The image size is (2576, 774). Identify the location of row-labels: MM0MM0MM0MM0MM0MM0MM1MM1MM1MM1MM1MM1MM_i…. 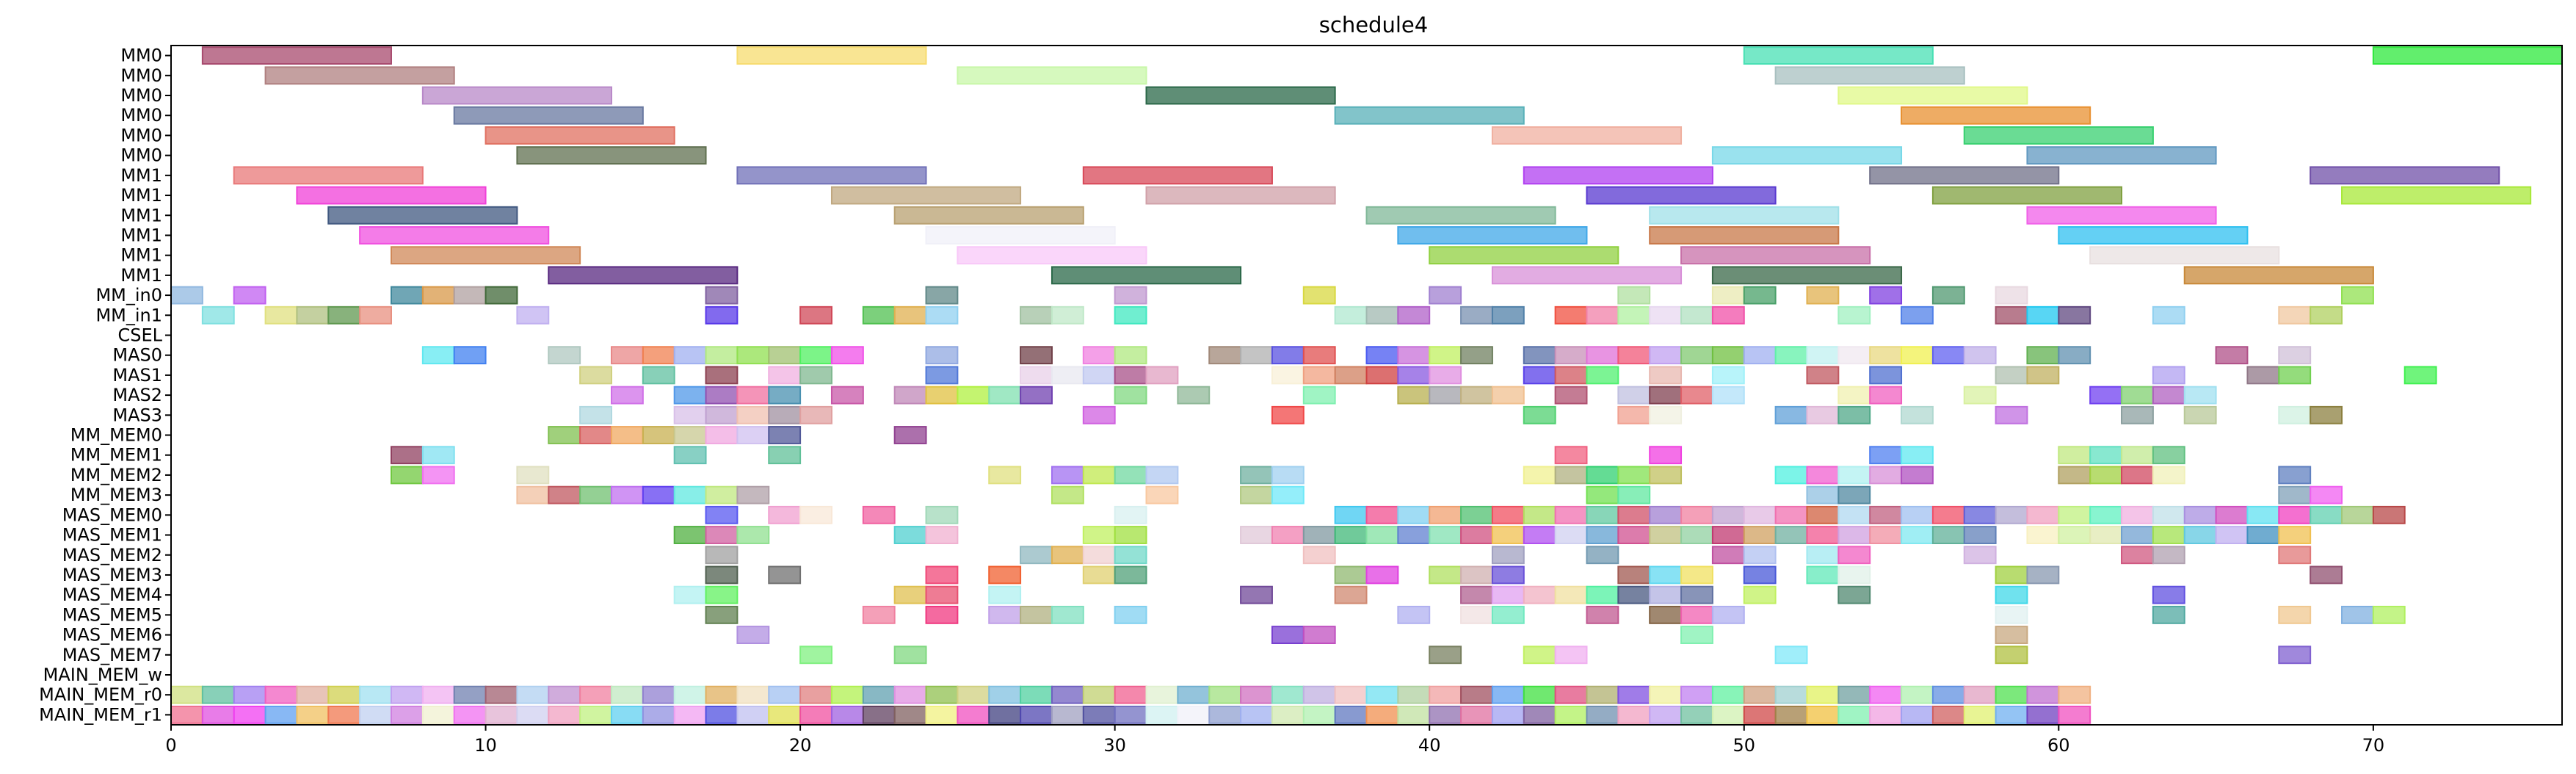
(105, 385).